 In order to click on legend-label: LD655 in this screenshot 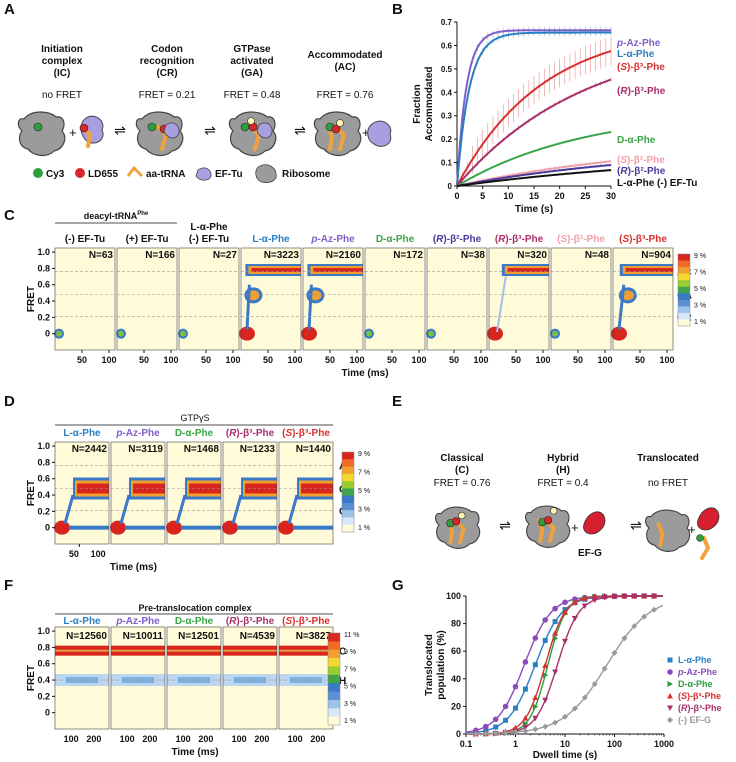, I will do `click(103, 174)`.